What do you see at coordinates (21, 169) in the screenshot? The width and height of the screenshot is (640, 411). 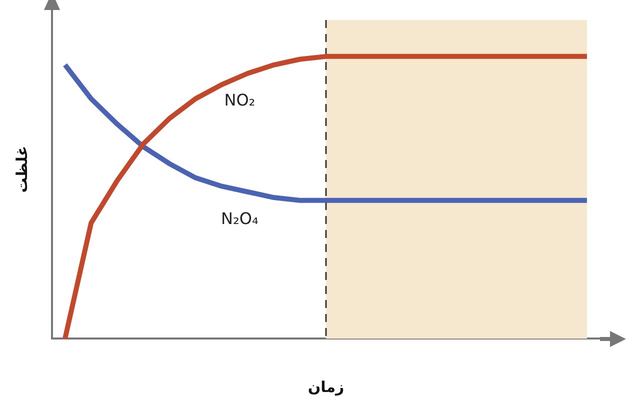 I see `y-axis-title: غلظت` at bounding box center [21, 169].